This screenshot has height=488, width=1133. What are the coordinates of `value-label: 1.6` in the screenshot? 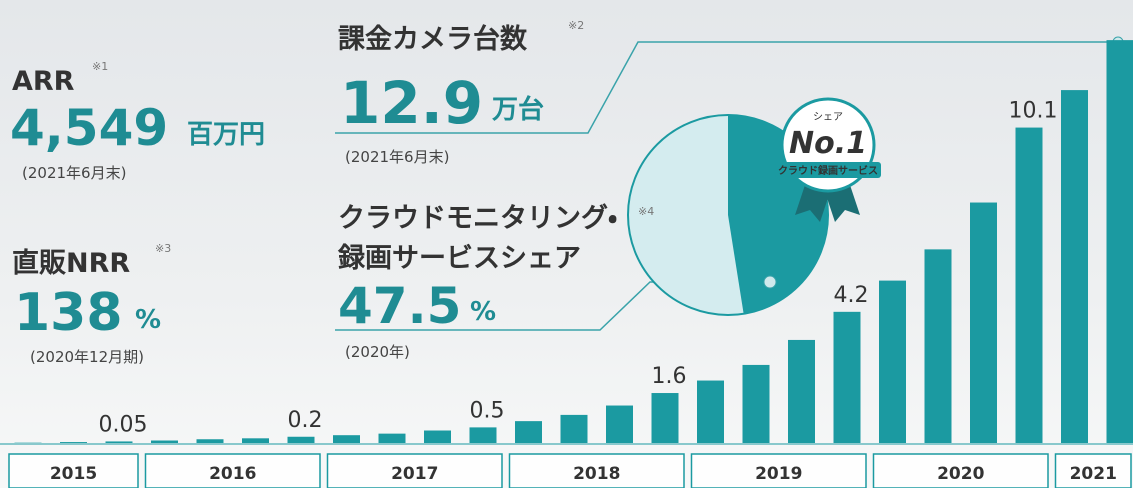 It's located at (669, 376).